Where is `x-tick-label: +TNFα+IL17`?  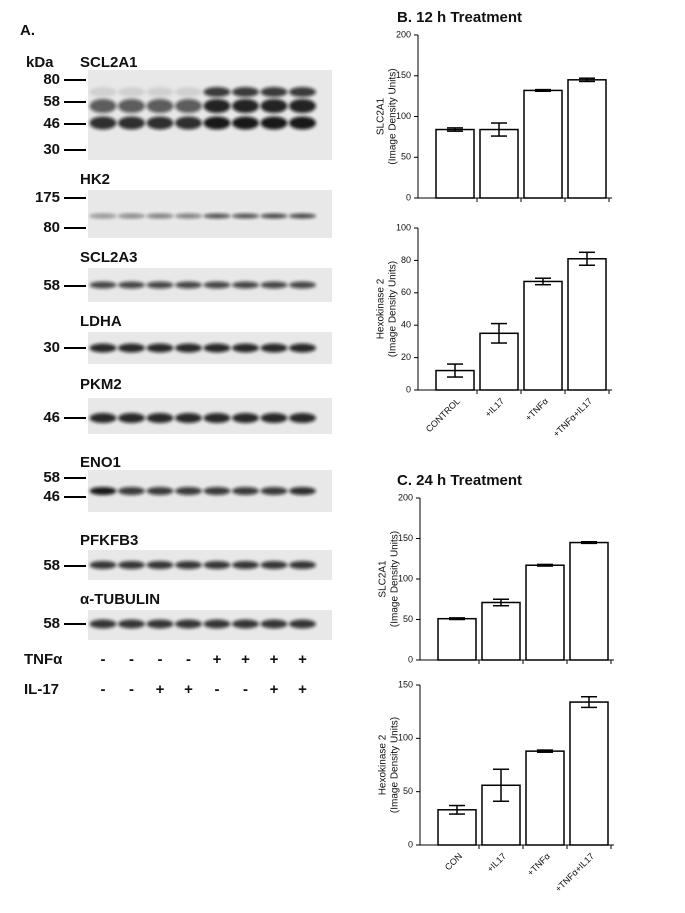
x-tick-label: +TNFα+IL17 is located at coordinates (572, 417).